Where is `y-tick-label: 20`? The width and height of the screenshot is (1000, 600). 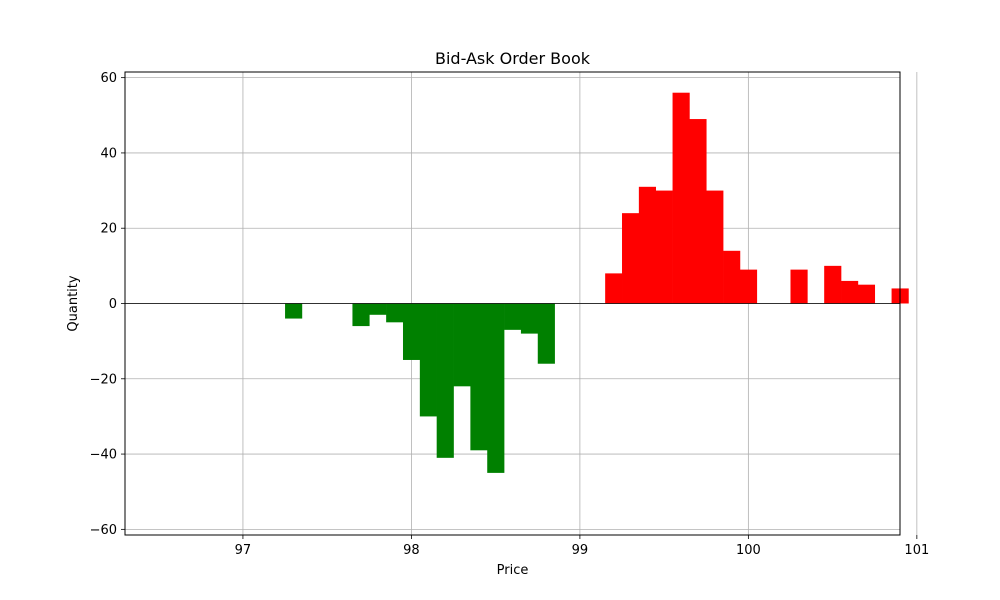 y-tick-label: 20 is located at coordinates (108, 229).